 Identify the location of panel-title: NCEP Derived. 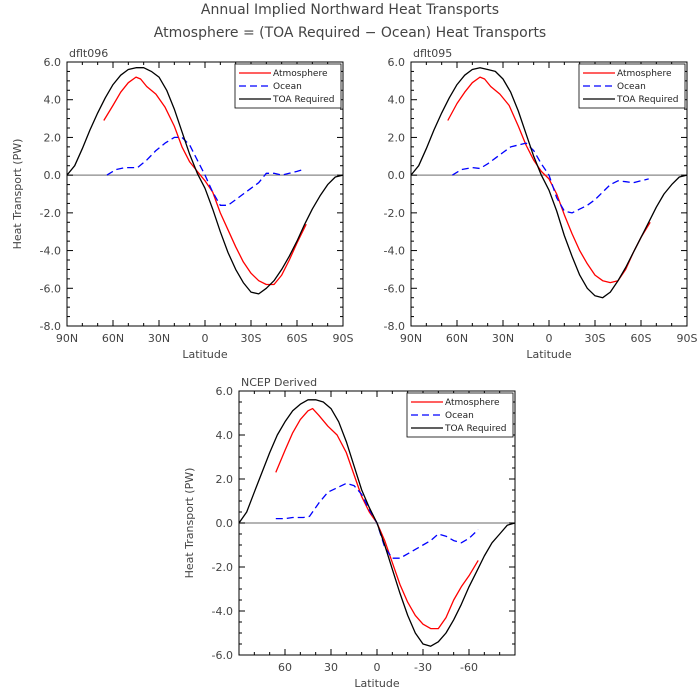
(279, 382).